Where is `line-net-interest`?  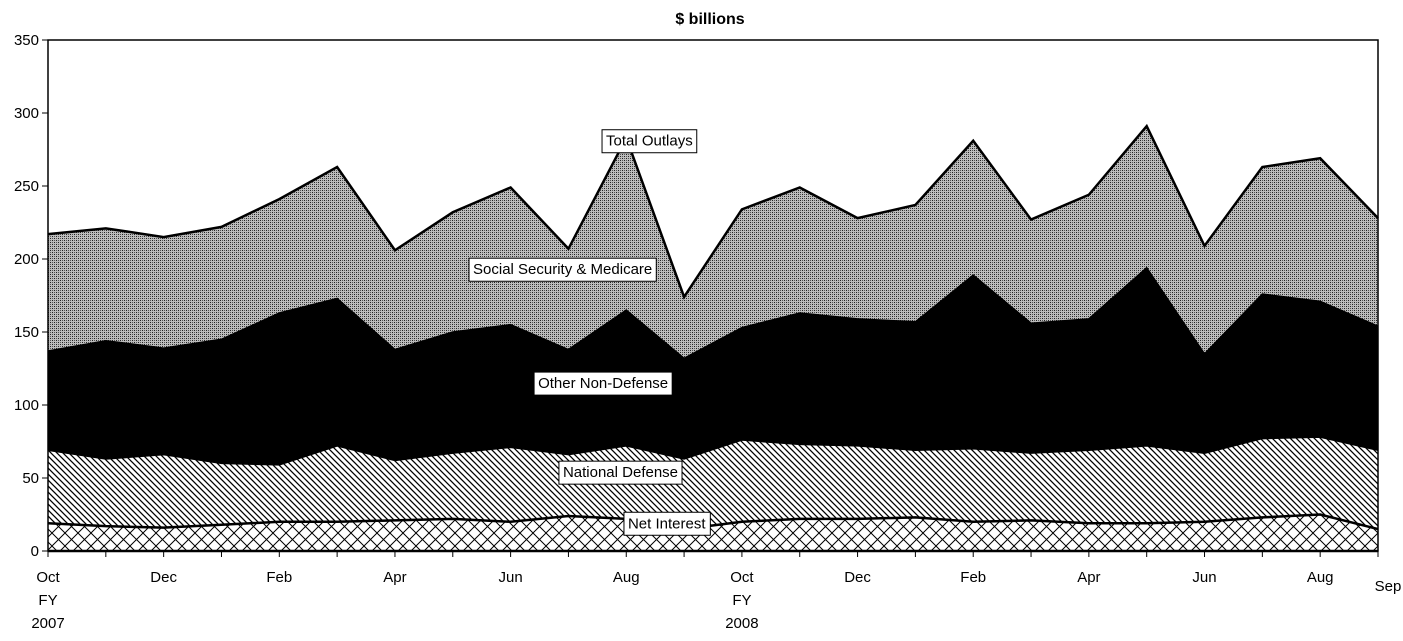 line-net-interest is located at coordinates (713, 522).